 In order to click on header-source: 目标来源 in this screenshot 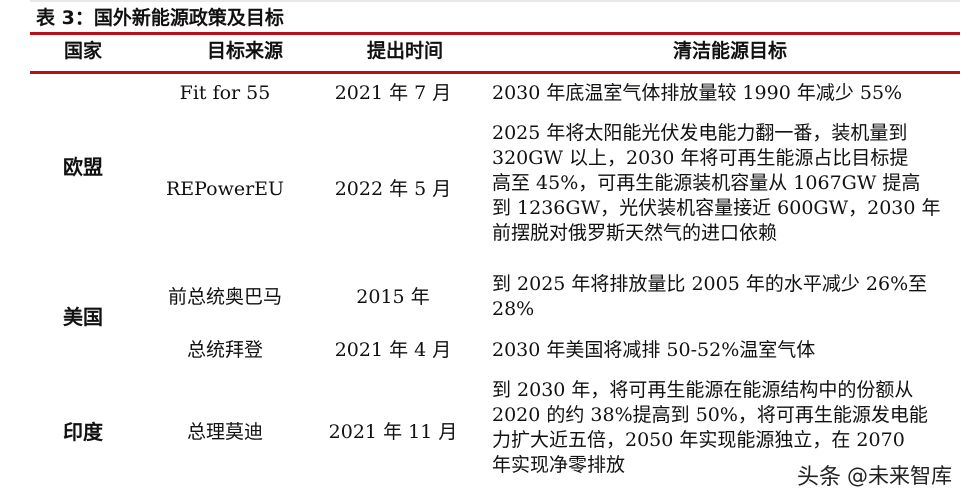, I will do `click(244, 51)`.